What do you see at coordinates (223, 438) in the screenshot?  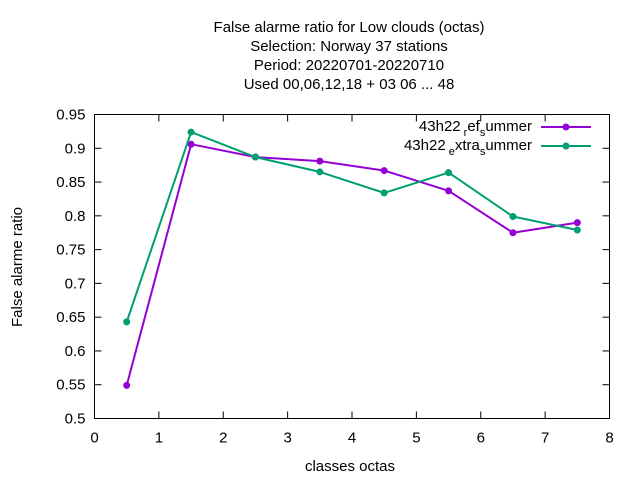 I see `x-tick-label: 2` at bounding box center [223, 438].